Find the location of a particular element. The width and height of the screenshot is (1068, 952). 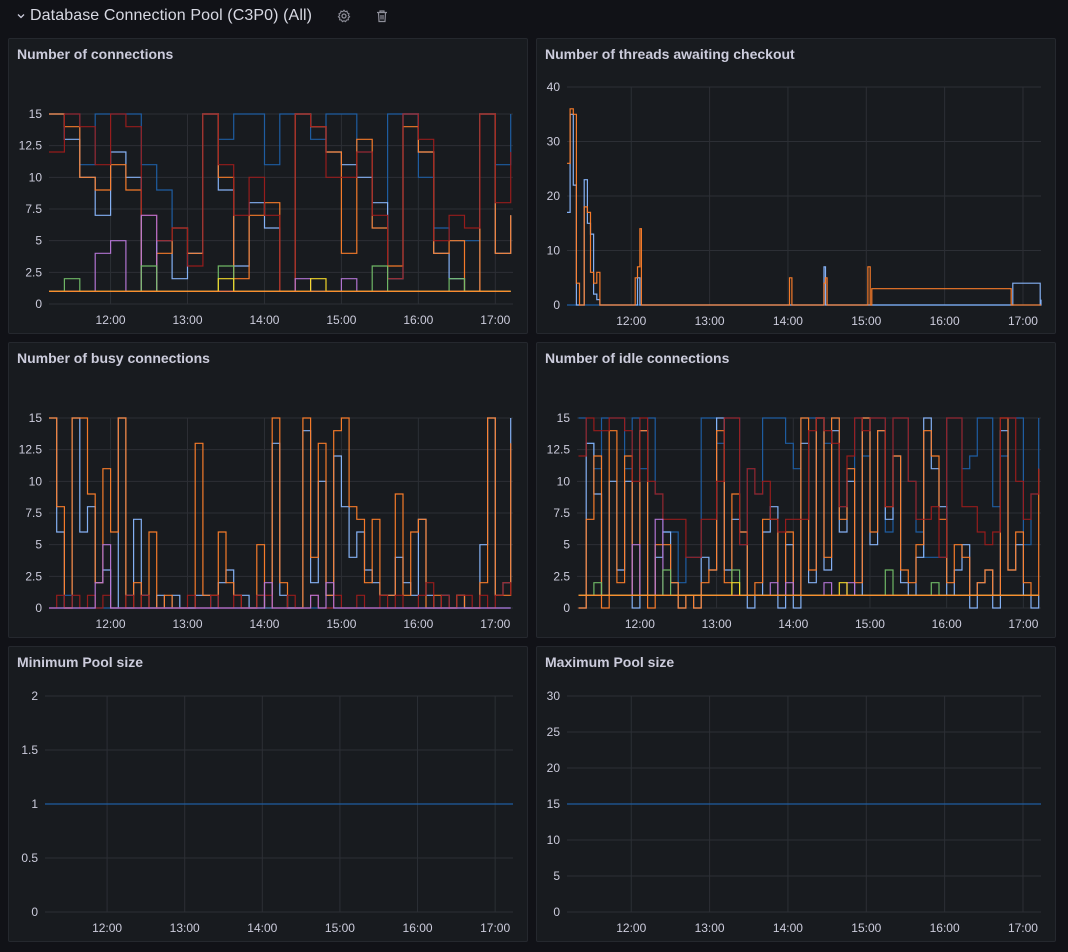

chevron-down-icon is located at coordinates (21, 16).